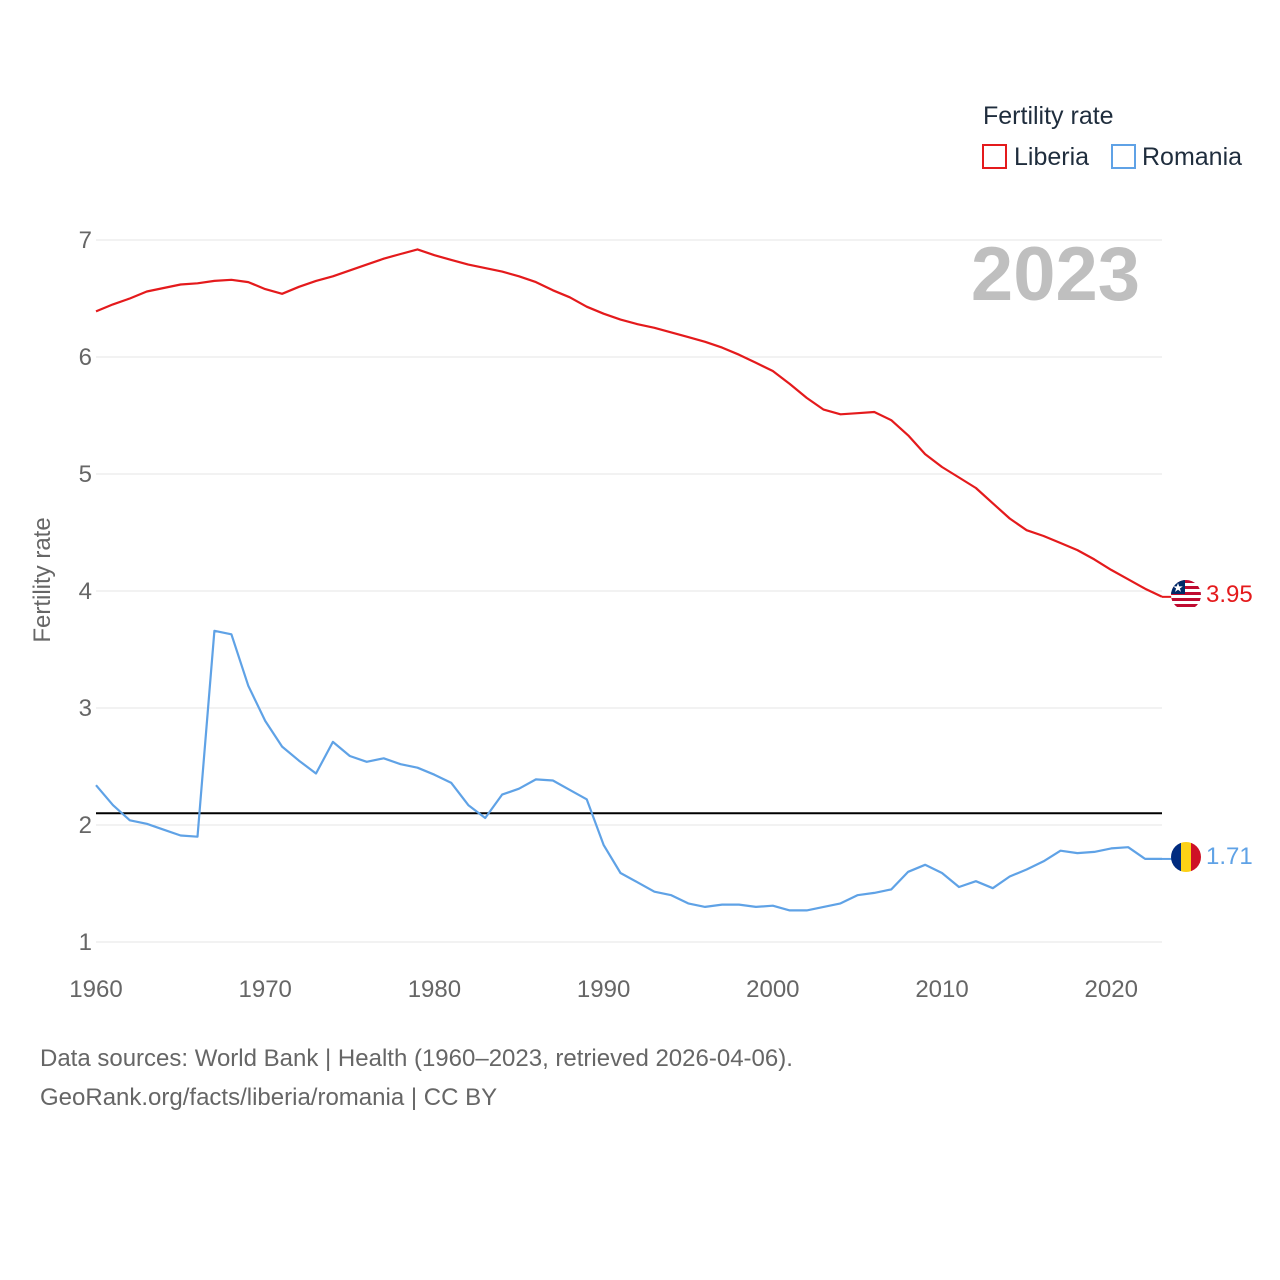  I want to click on x-tick-label: 1960, so click(95, 989).